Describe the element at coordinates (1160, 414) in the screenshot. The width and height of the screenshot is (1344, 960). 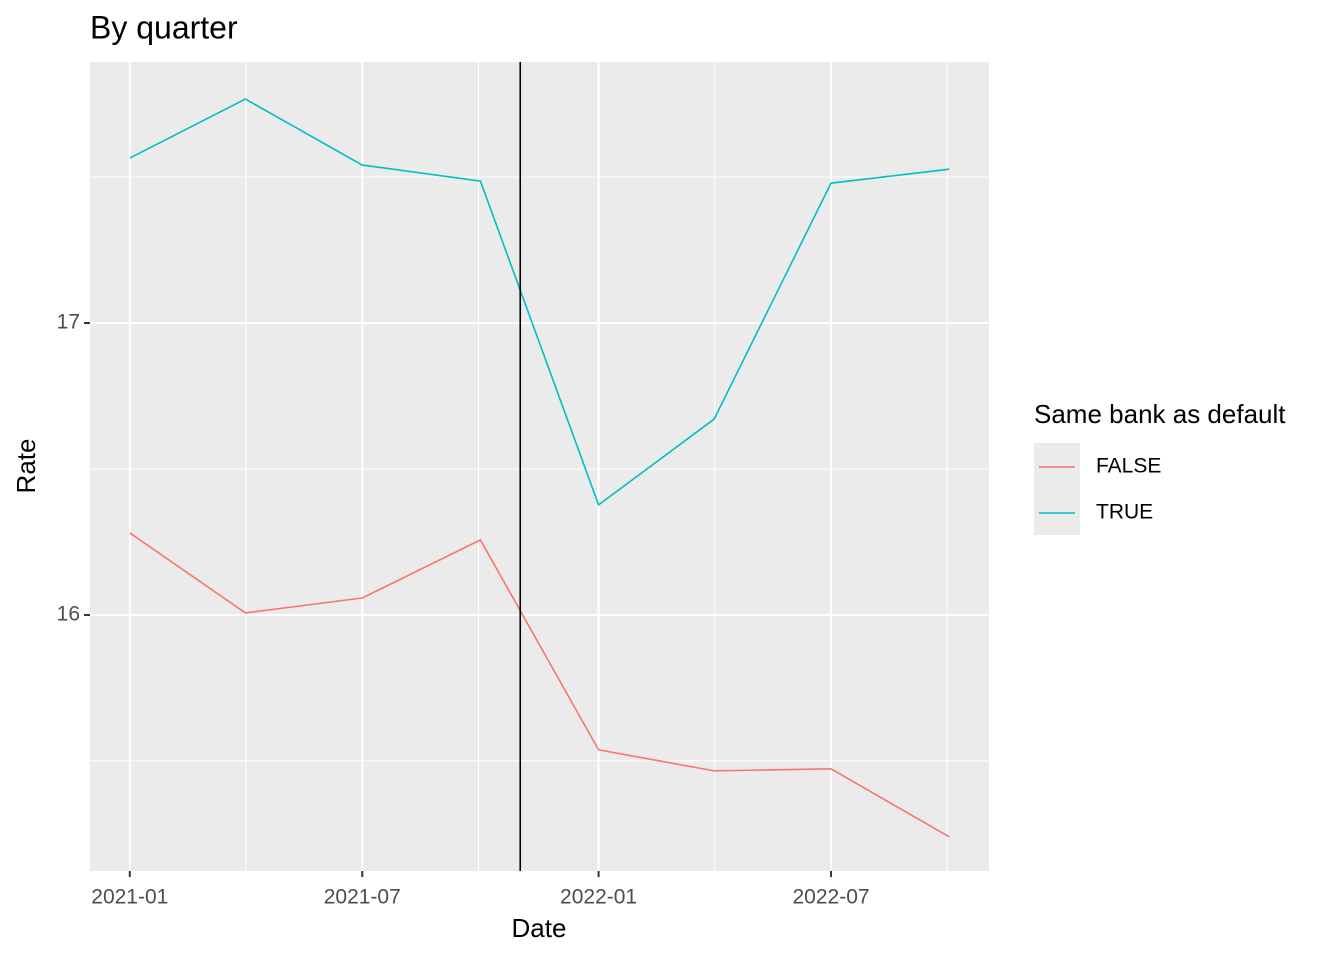
I see `legend-title: Same bank as default` at that location.